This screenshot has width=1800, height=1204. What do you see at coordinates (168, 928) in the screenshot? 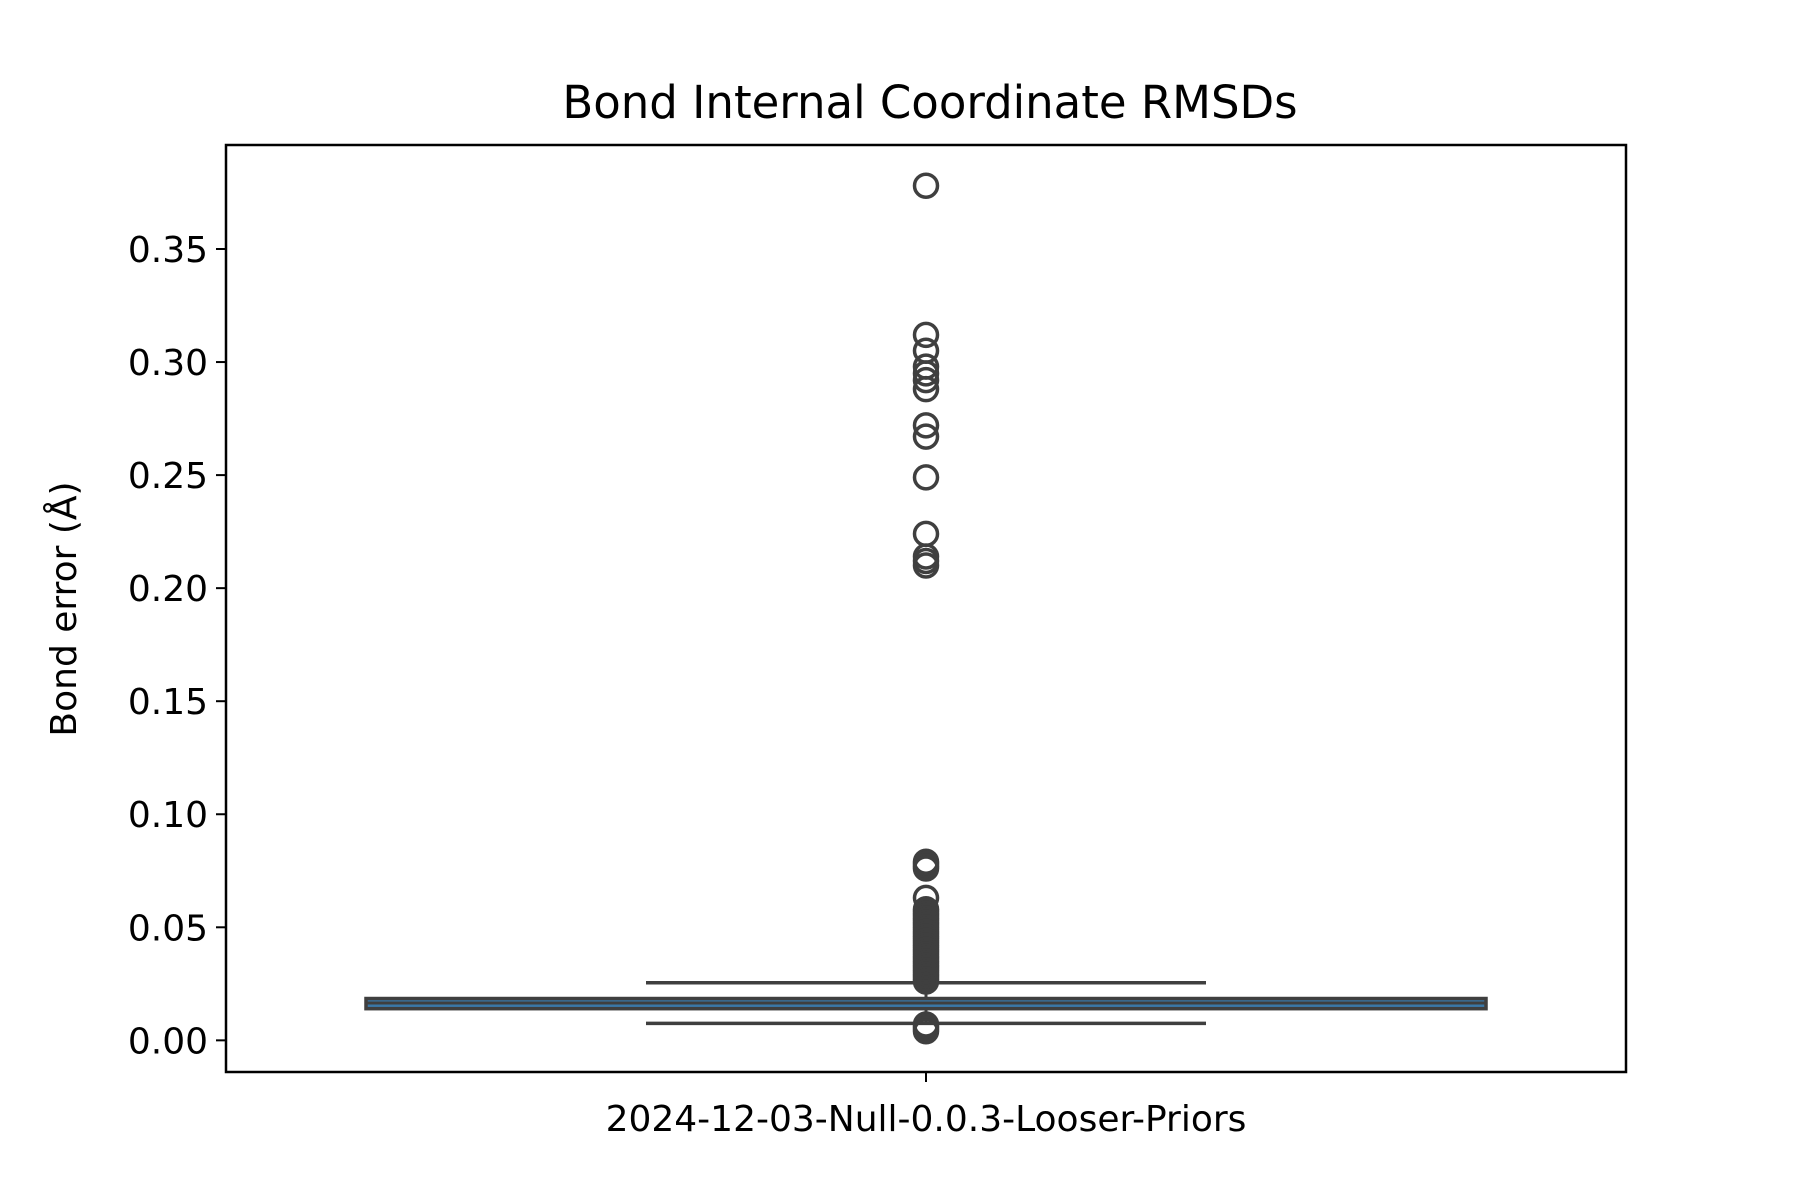
I see `y-tick-label: 0.05` at bounding box center [168, 928].